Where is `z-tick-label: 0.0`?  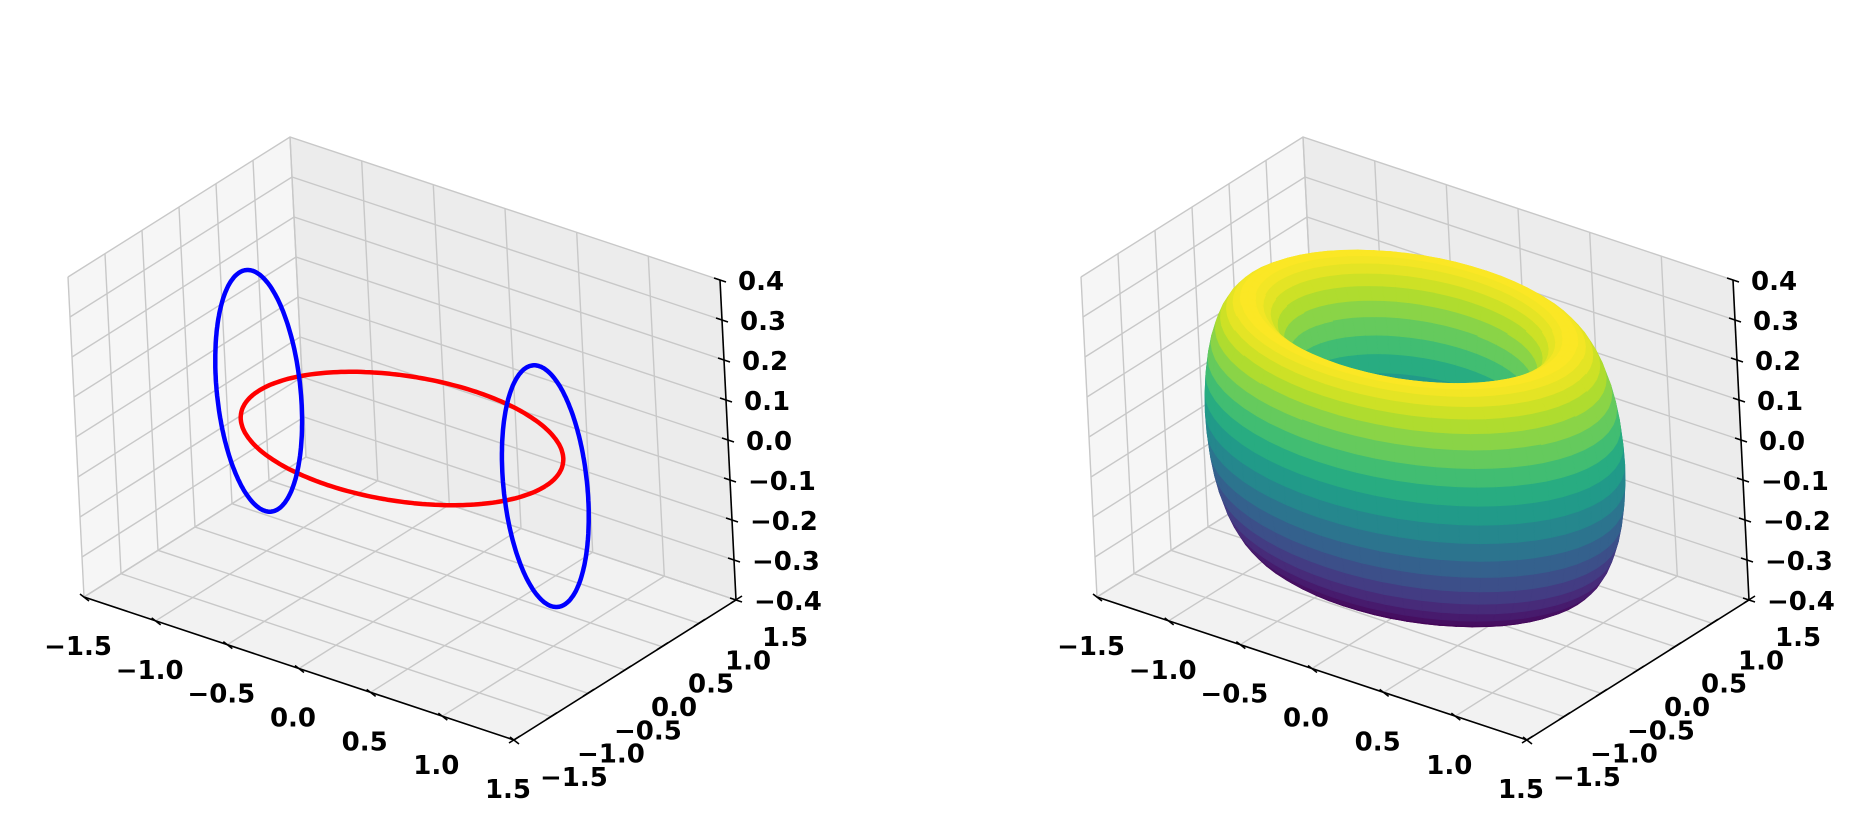 z-tick-label: 0.0 is located at coordinates (769, 442).